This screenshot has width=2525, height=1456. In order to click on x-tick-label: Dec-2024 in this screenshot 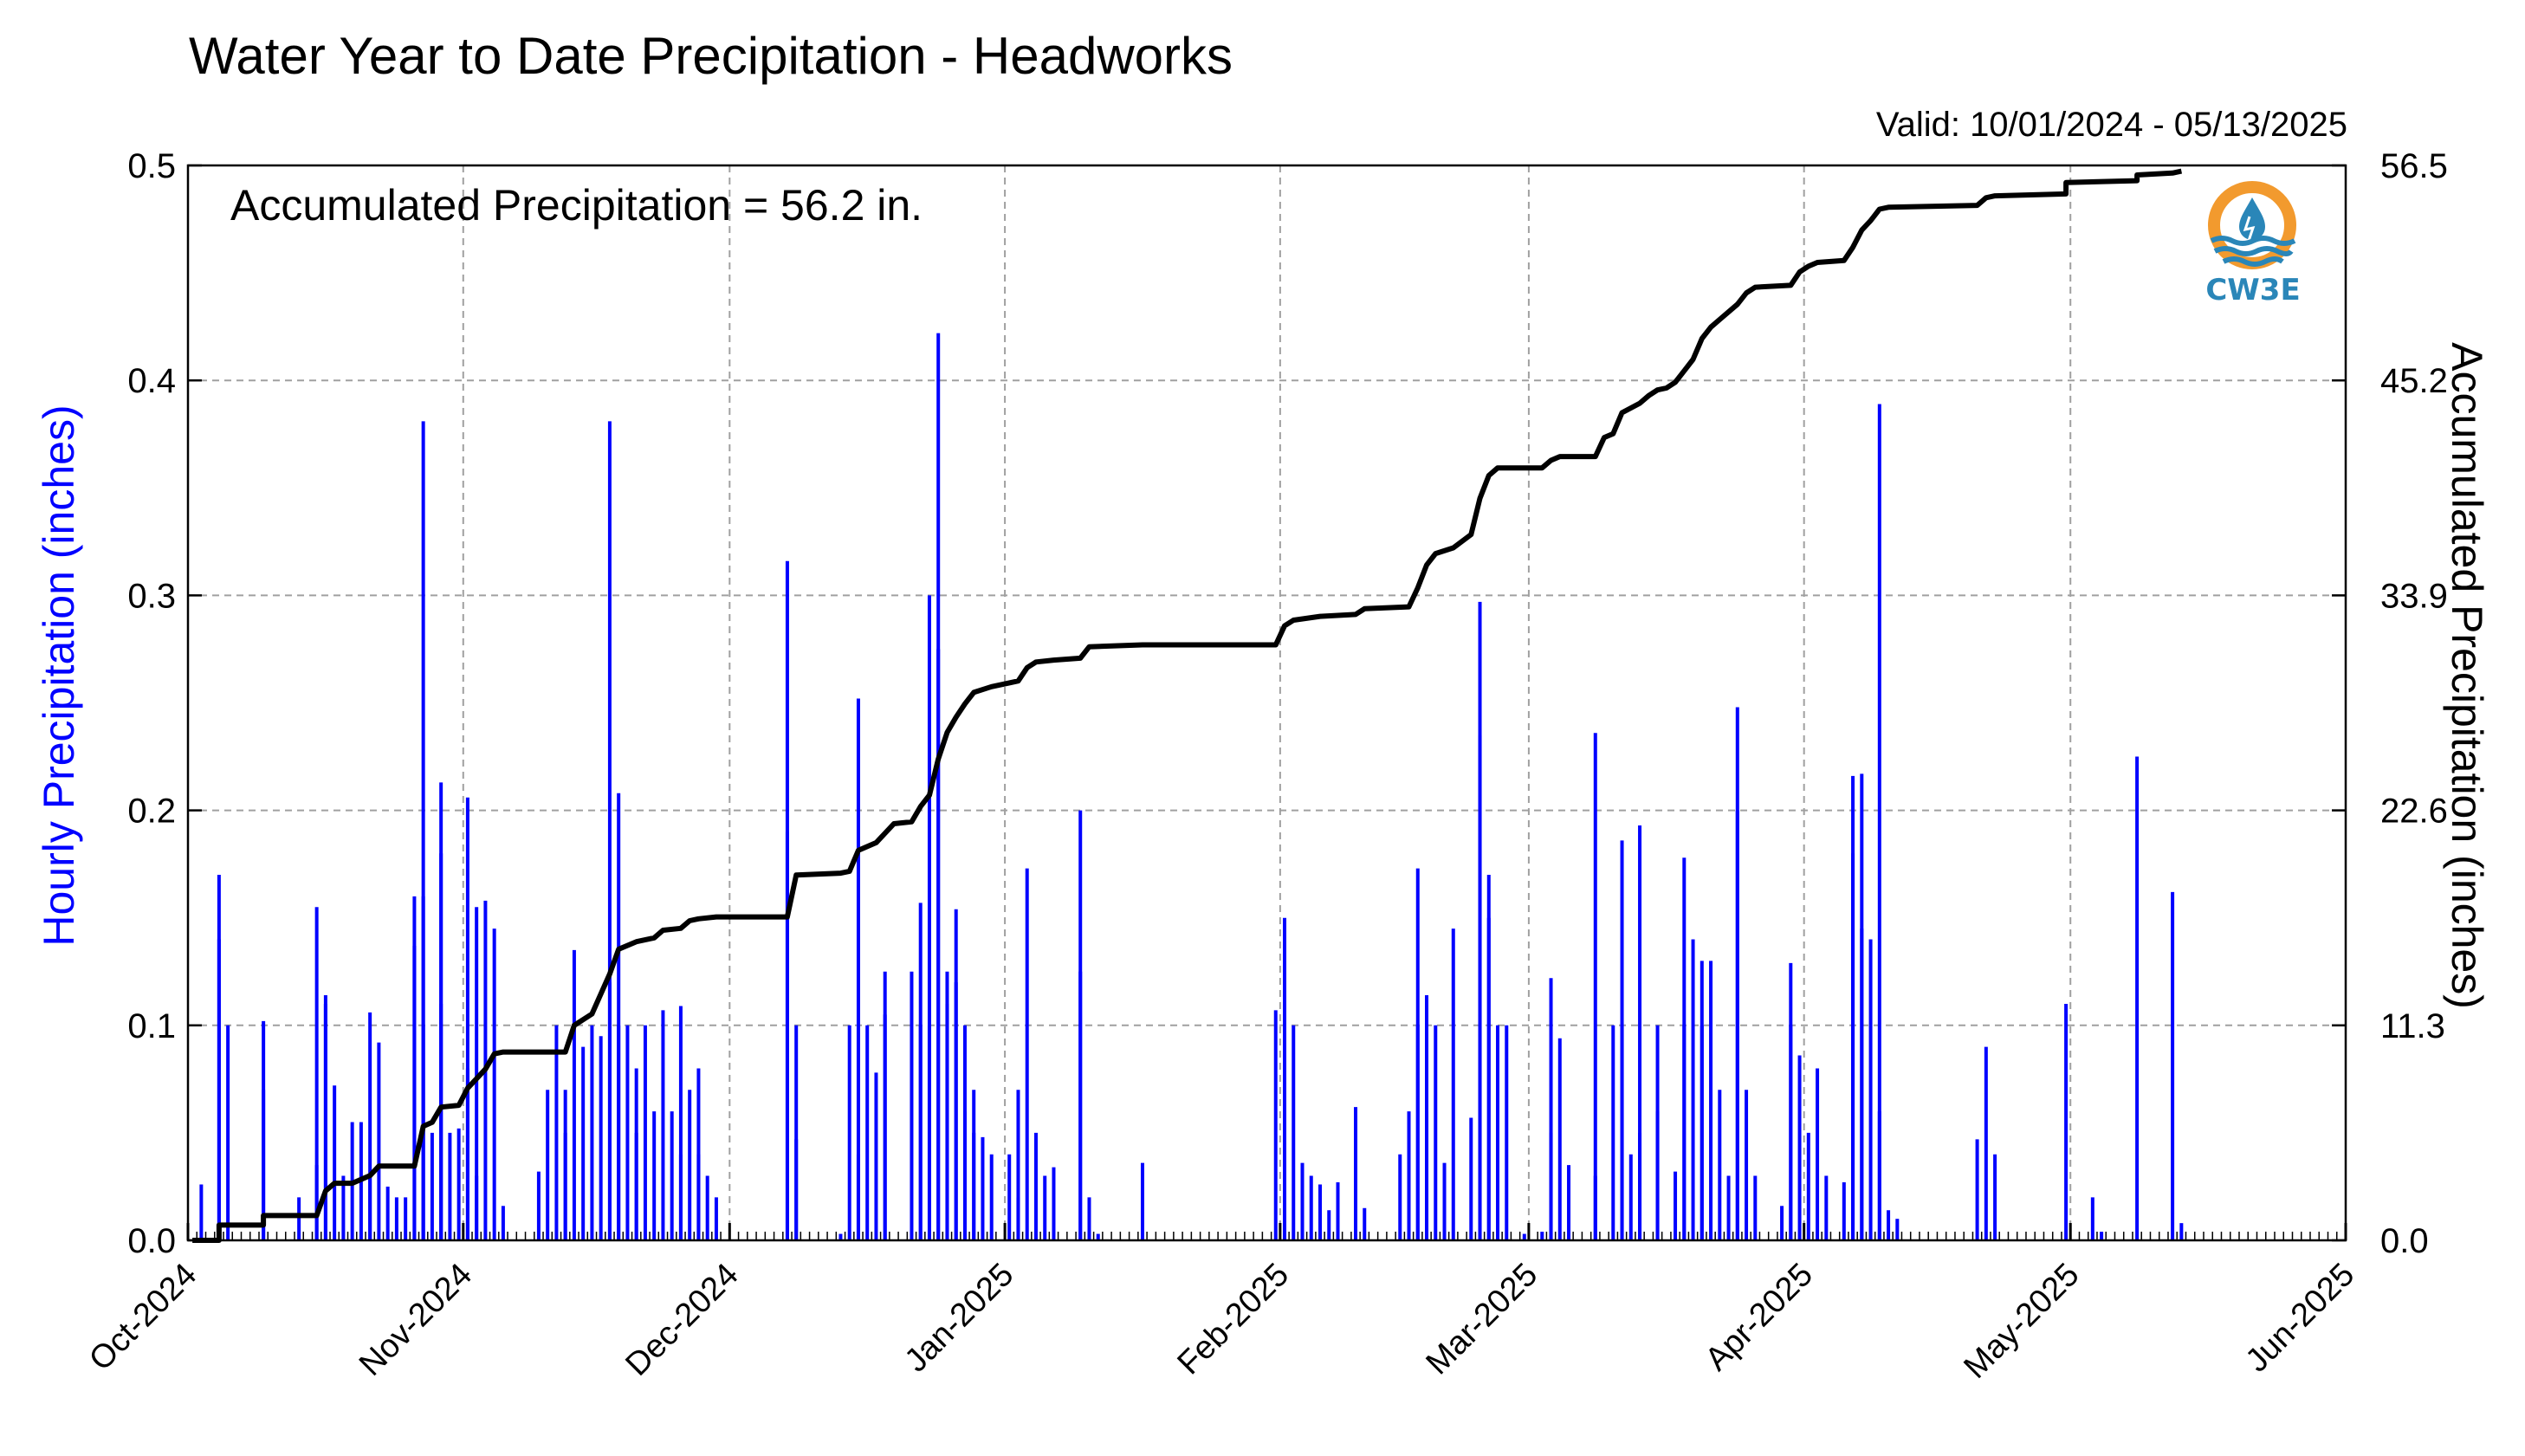, I will do `click(681, 1320)`.